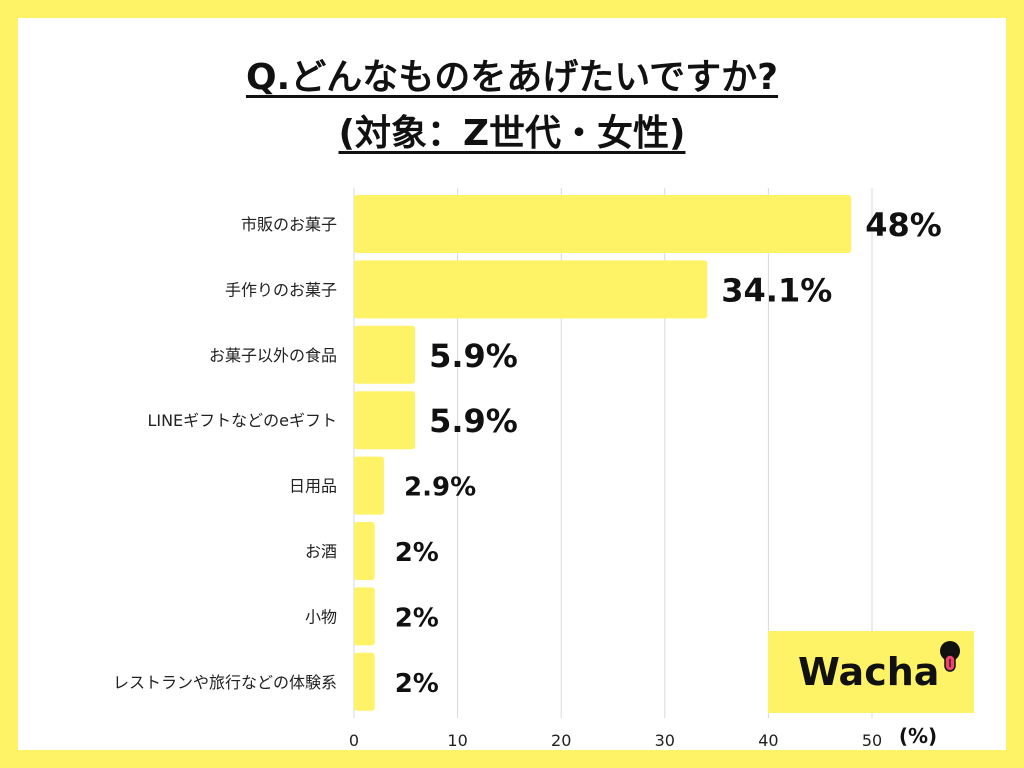 The height and width of the screenshot is (768, 1024). Describe the element at coordinates (561, 740) in the screenshot. I see `x-tick-label: 20` at that location.